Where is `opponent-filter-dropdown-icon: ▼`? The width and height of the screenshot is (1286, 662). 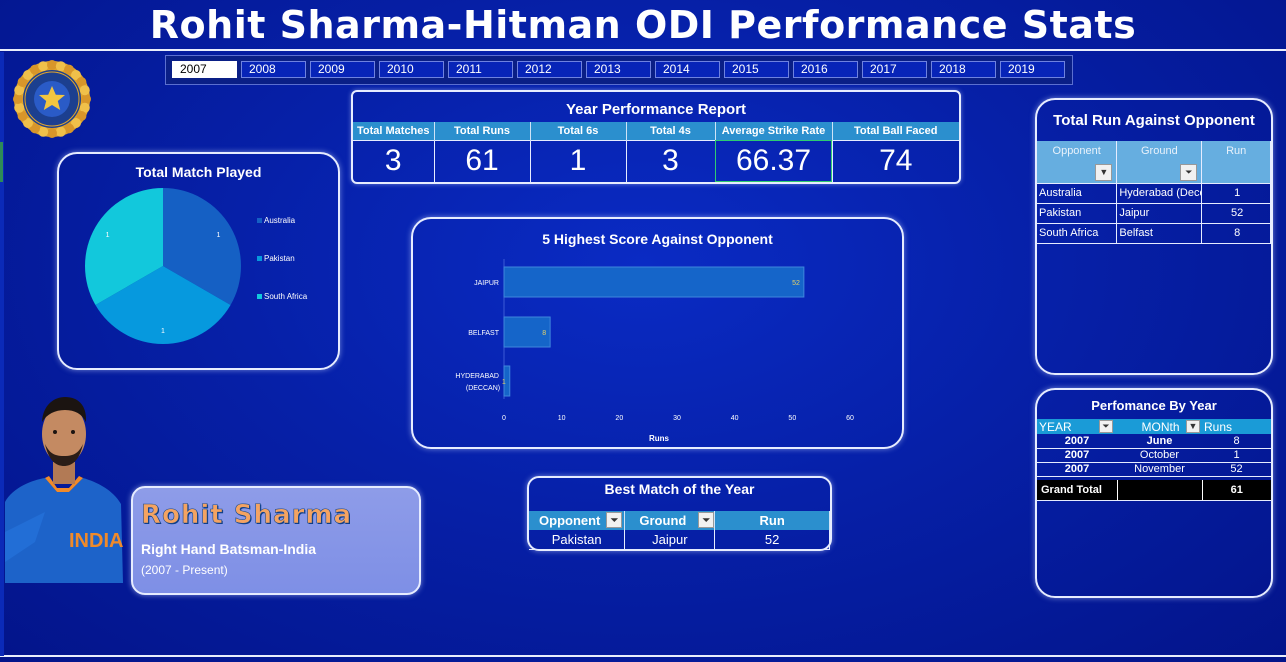 opponent-filter-dropdown-icon: ▼ is located at coordinates (1104, 172).